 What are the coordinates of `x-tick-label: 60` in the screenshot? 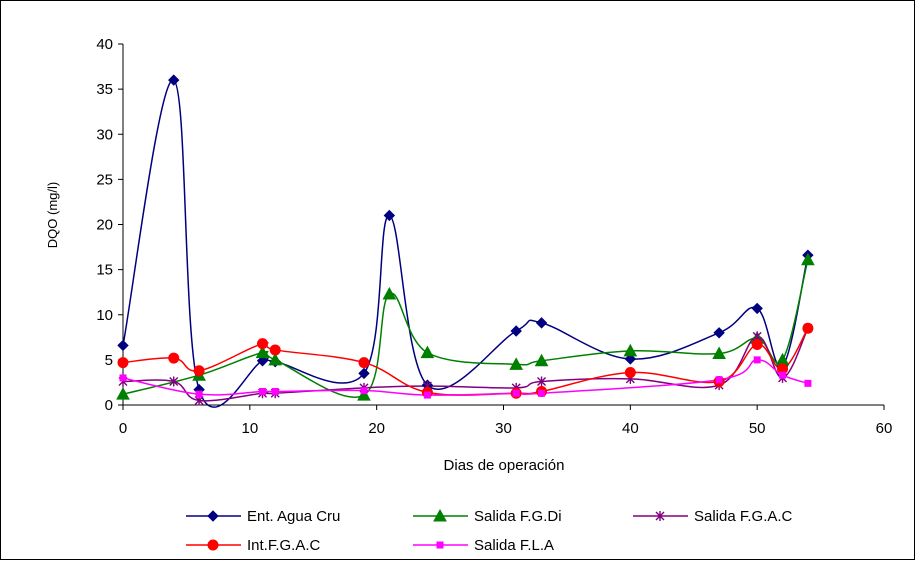 It's located at (884, 428).